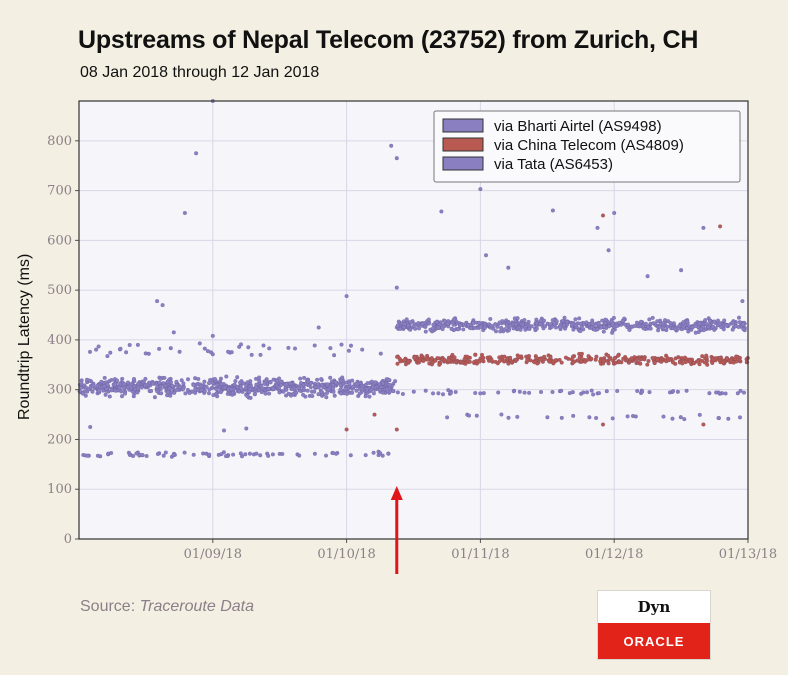  Describe the element at coordinates (589, 145) in the screenshot. I see `legend-label: via China Telecom (AS4809)` at that location.